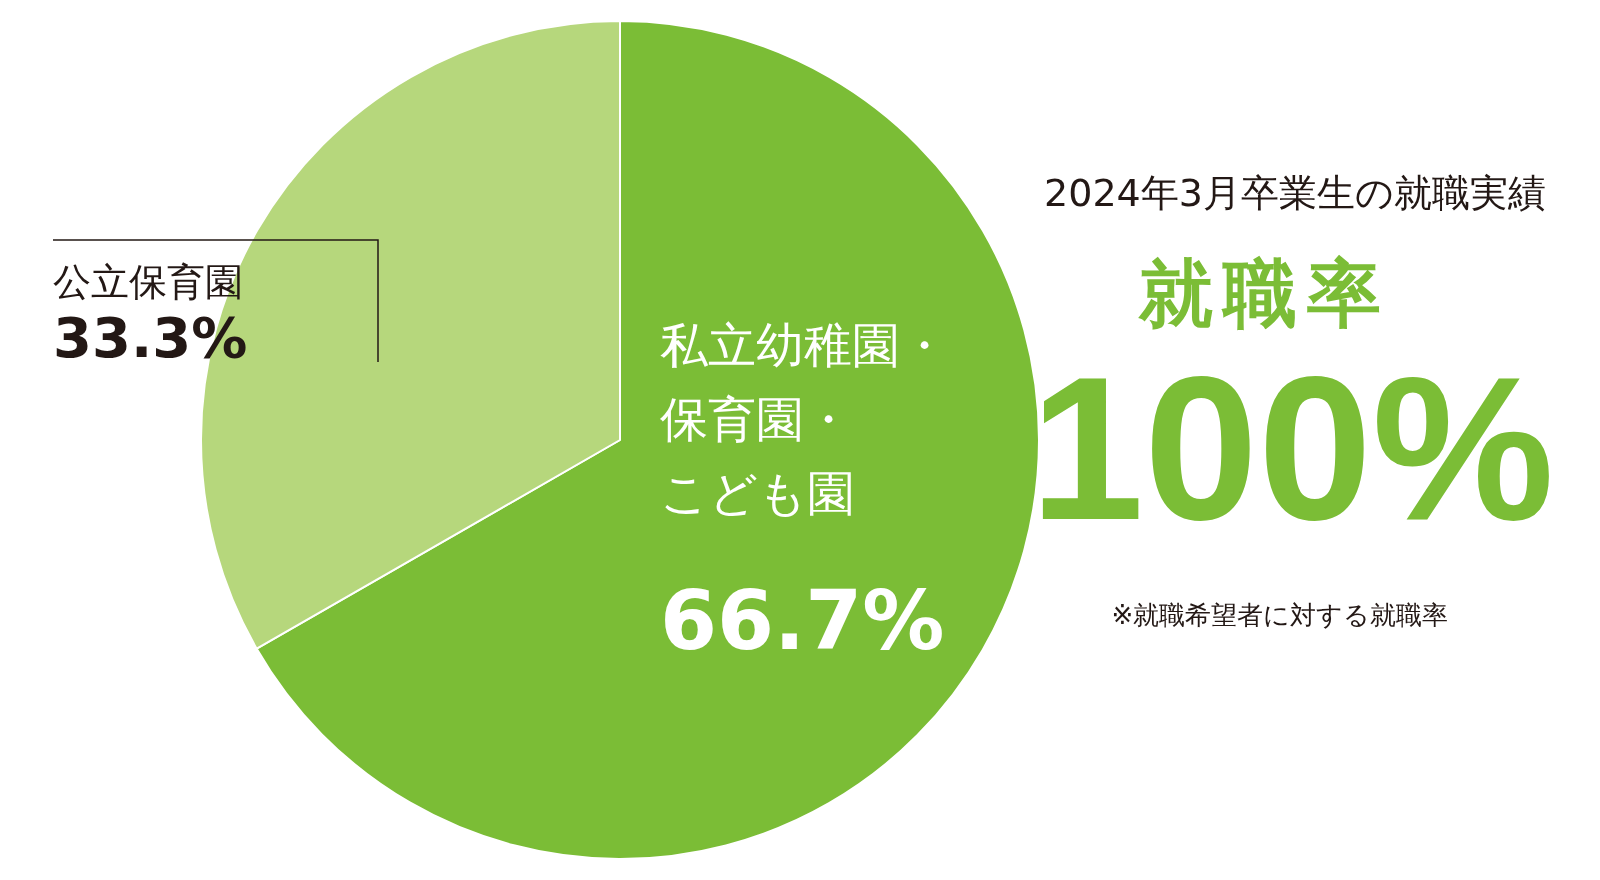 Image resolution: width=1600 pixels, height=880 pixels. Describe the element at coordinates (1295, 193) in the screenshot. I see `text: 2024年3月卒業生の就職実績` at that location.